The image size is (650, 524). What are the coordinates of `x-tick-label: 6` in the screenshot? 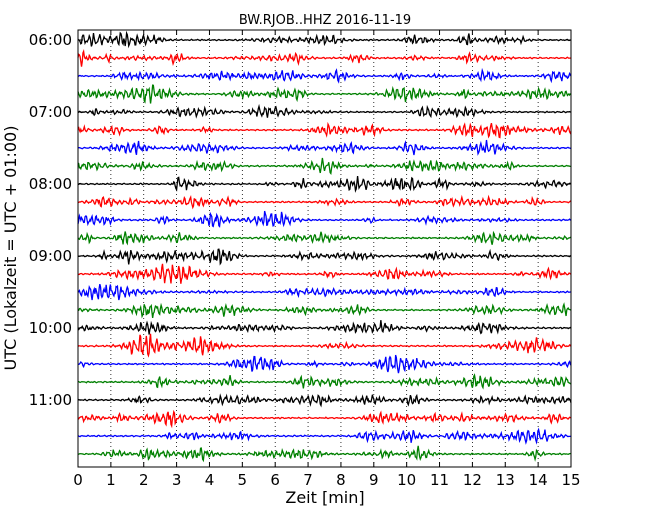 It's located at (275, 480).